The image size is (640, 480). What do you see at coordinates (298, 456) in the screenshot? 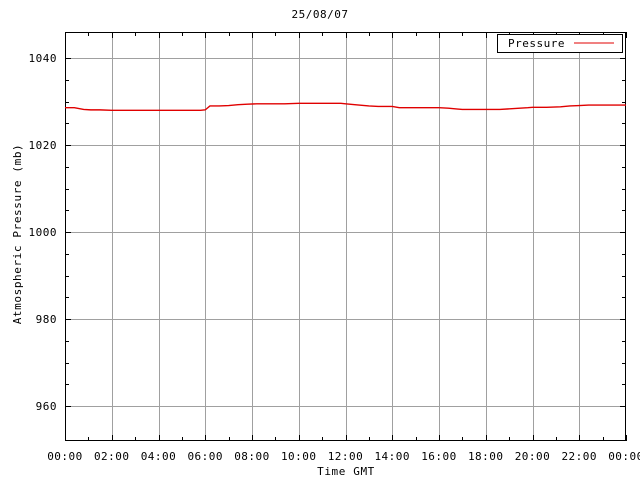
I see `x-tick-label: 10:00` at bounding box center [298, 456].